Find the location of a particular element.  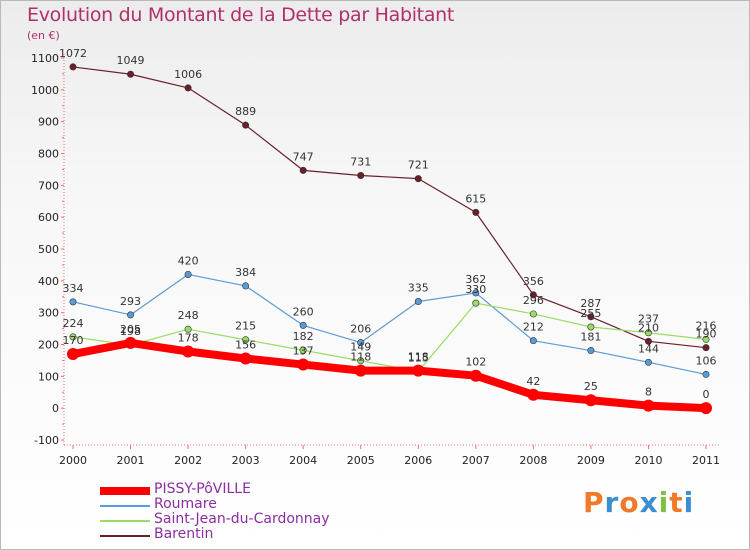

data-label: 615 is located at coordinates (475, 198).